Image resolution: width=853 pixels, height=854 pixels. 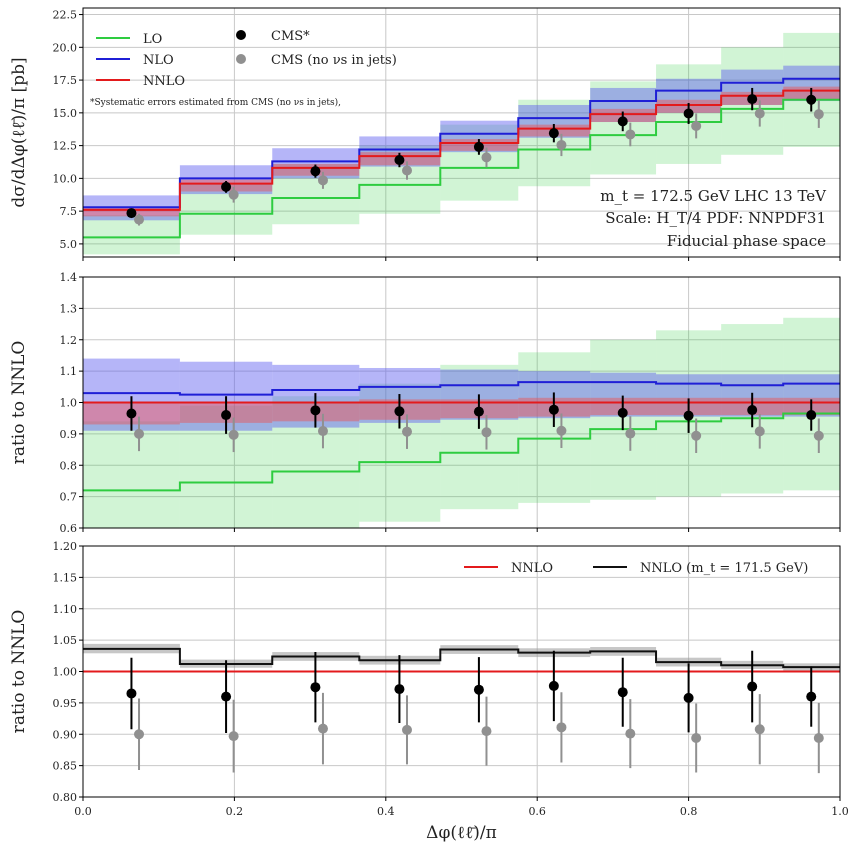 What do you see at coordinates (65, 47) in the screenshot?
I see `y-tick-label: 20.0` at bounding box center [65, 47].